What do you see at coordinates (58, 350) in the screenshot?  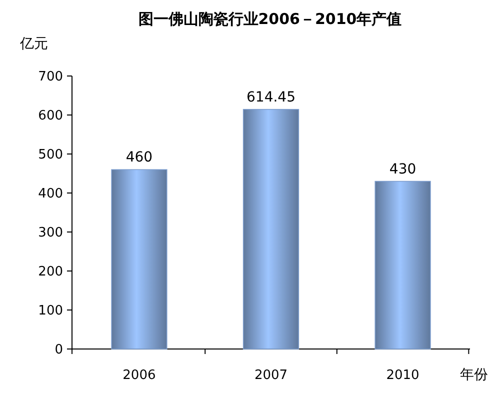 I see `y-tick-label: 0` at bounding box center [58, 350].